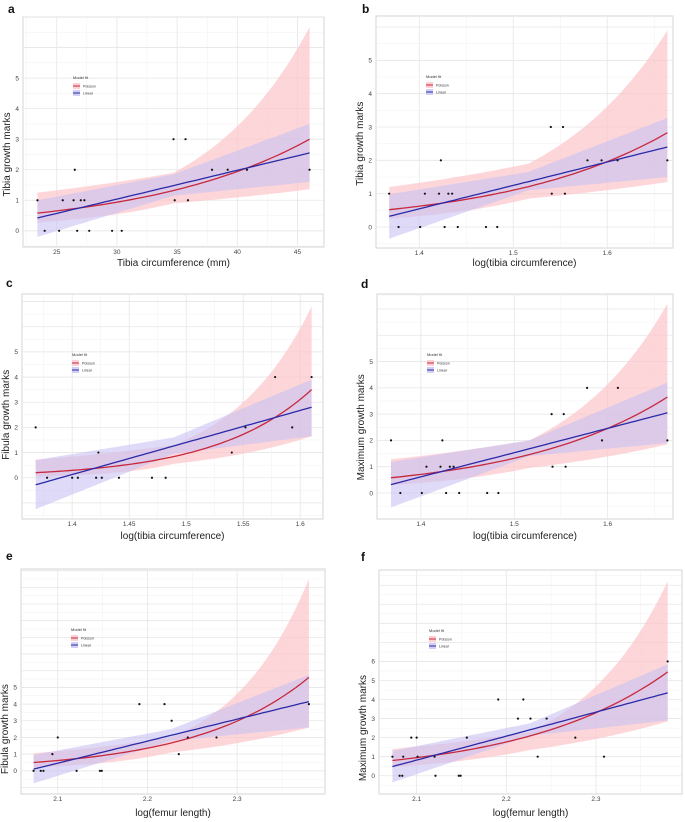 Image resolution: width=685 pixels, height=822 pixels. Describe the element at coordinates (129, 524) in the screenshot. I see `x-tick-label: 1.45` at that location.